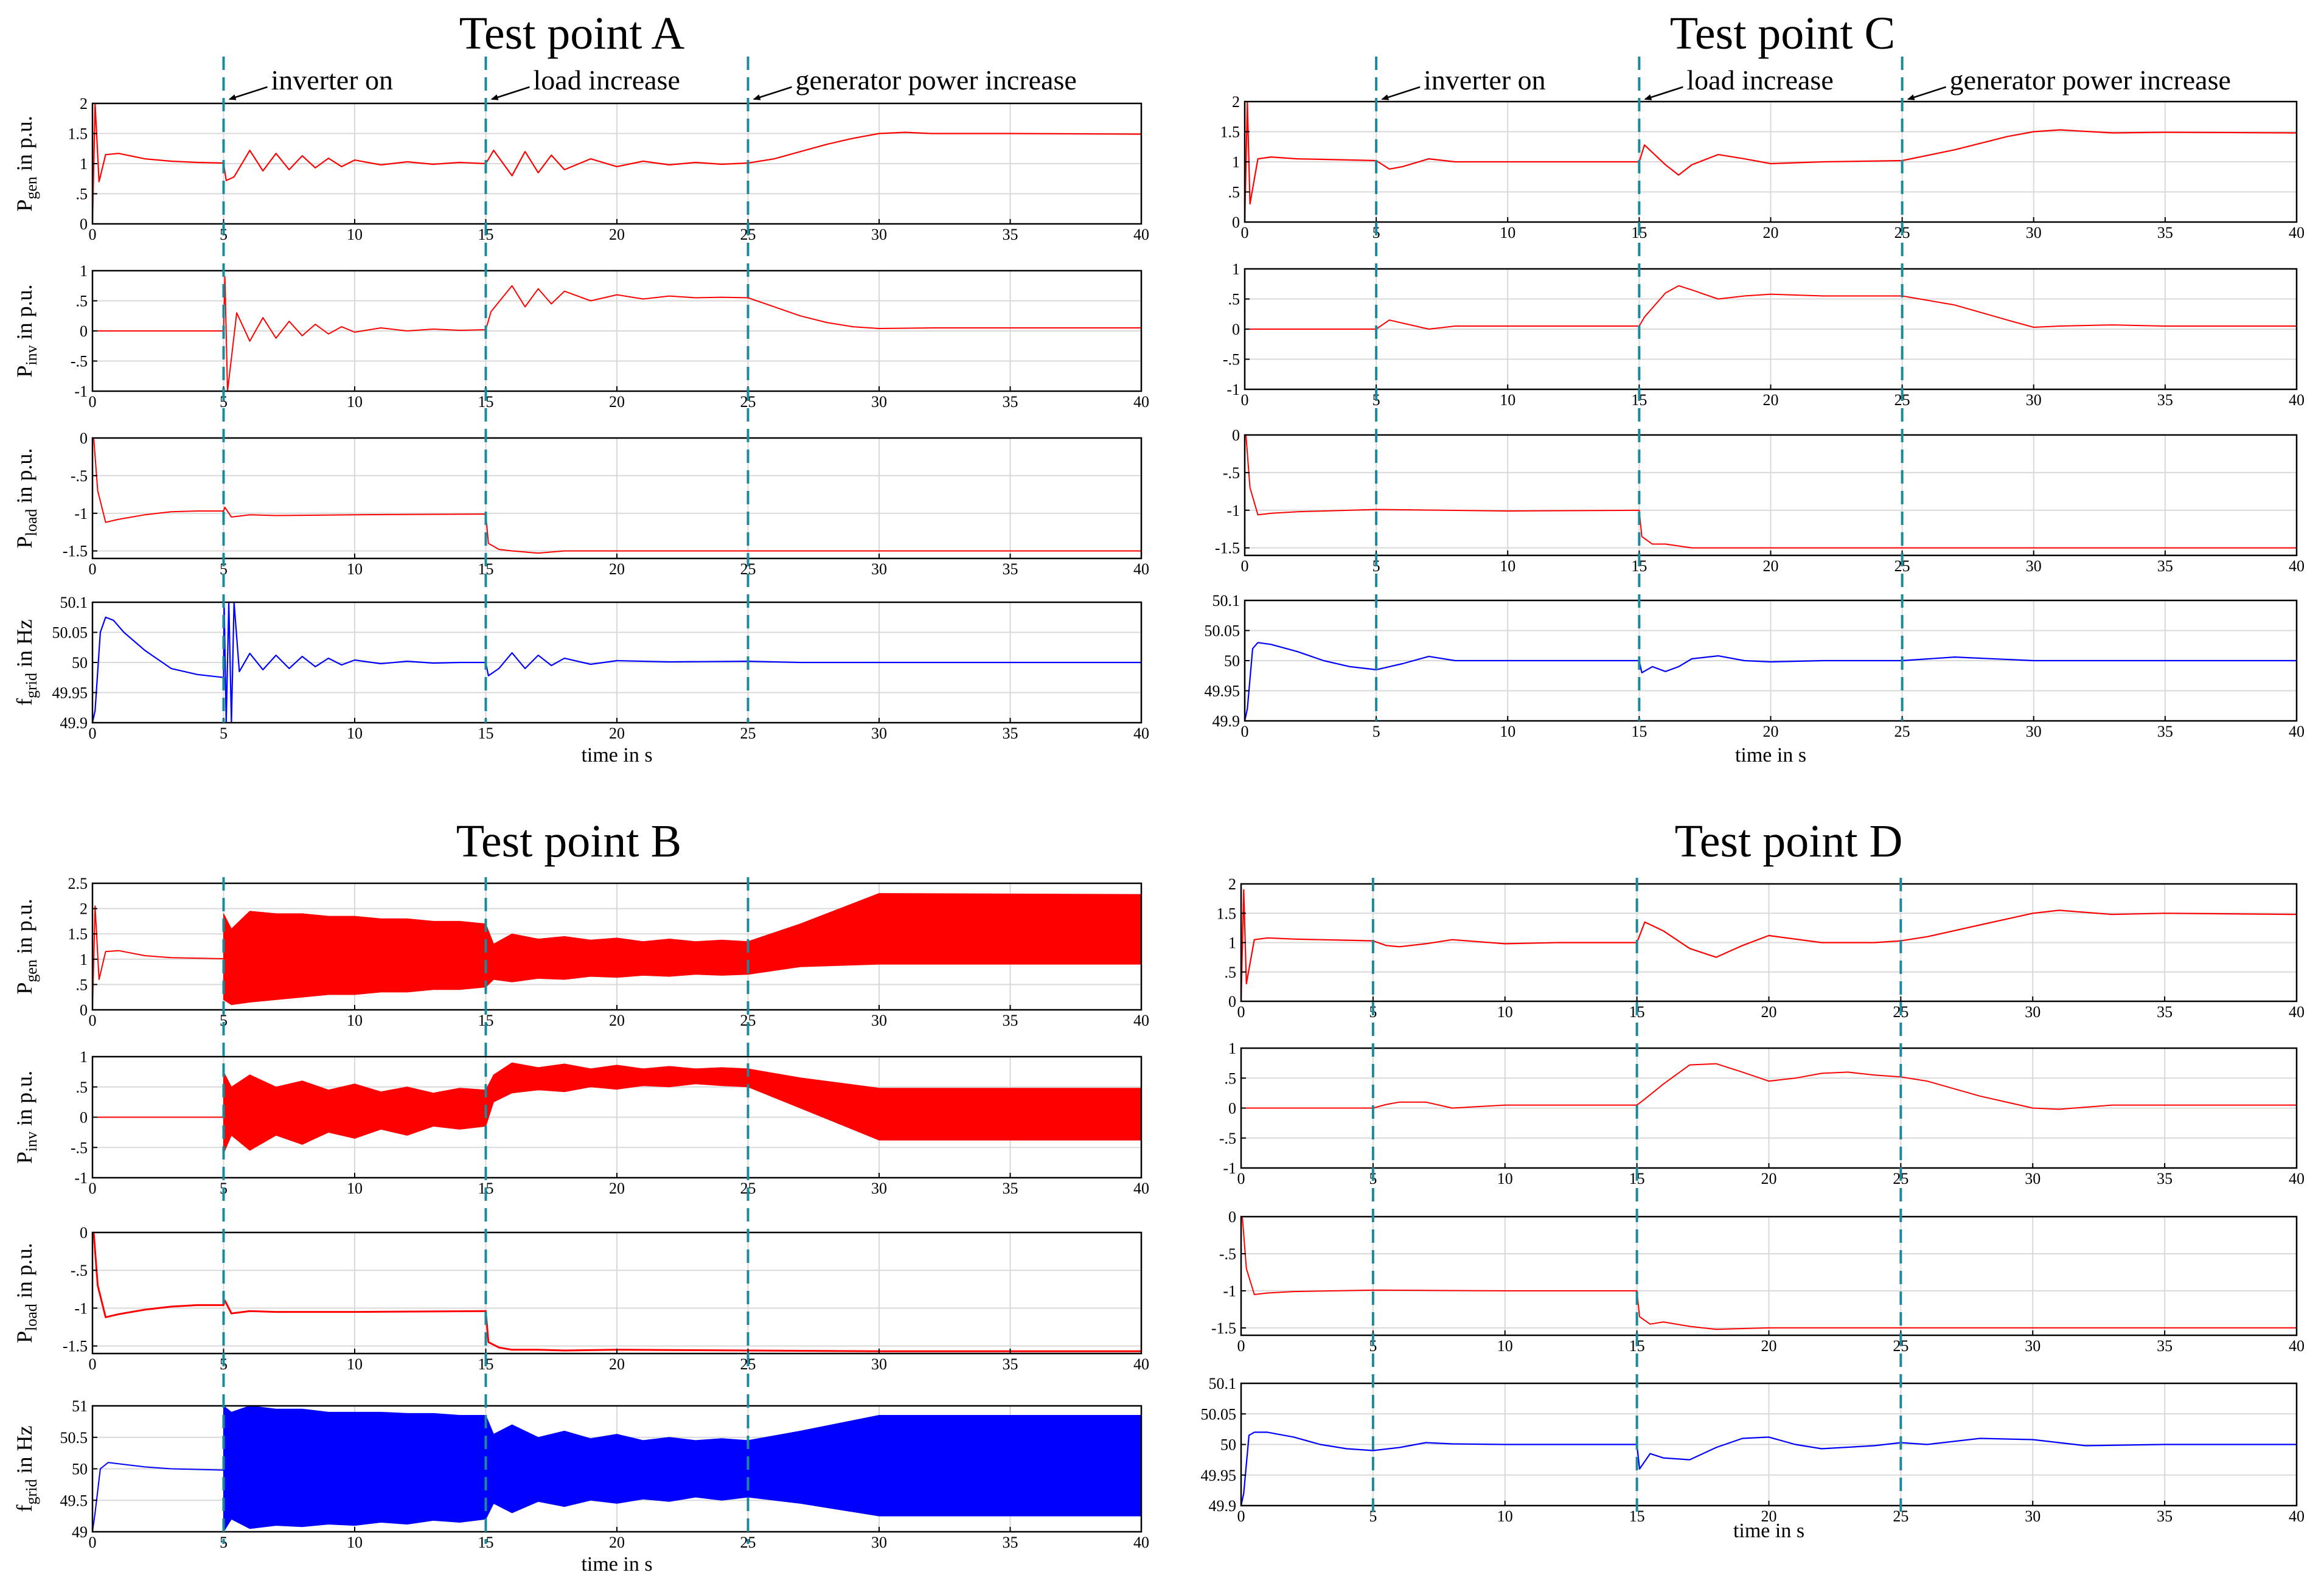 This screenshot has height=1578, width=2324. Describe the element at coordinates (80, 1532) in the screenshot. I see `y-tick-label: 49` at that location.